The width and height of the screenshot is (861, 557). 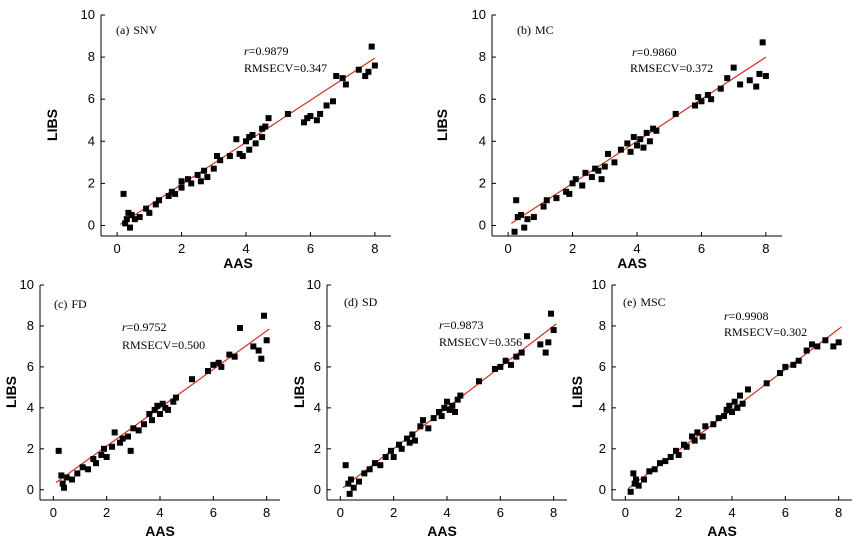 What do you see at coordinates (602, 366) in the screenshot?
I see `y-tick-label: 6` at bounding box center [602, 366].